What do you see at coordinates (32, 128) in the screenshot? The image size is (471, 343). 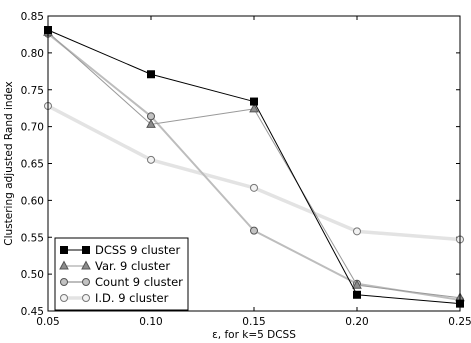 I see `y-tick-label: 0.70` at bounding box center [32, 128].